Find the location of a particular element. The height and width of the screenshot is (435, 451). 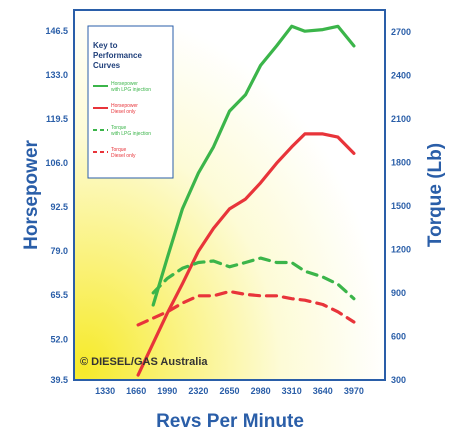

x-tick-label: 3640 is located at coordinates (323, 391).